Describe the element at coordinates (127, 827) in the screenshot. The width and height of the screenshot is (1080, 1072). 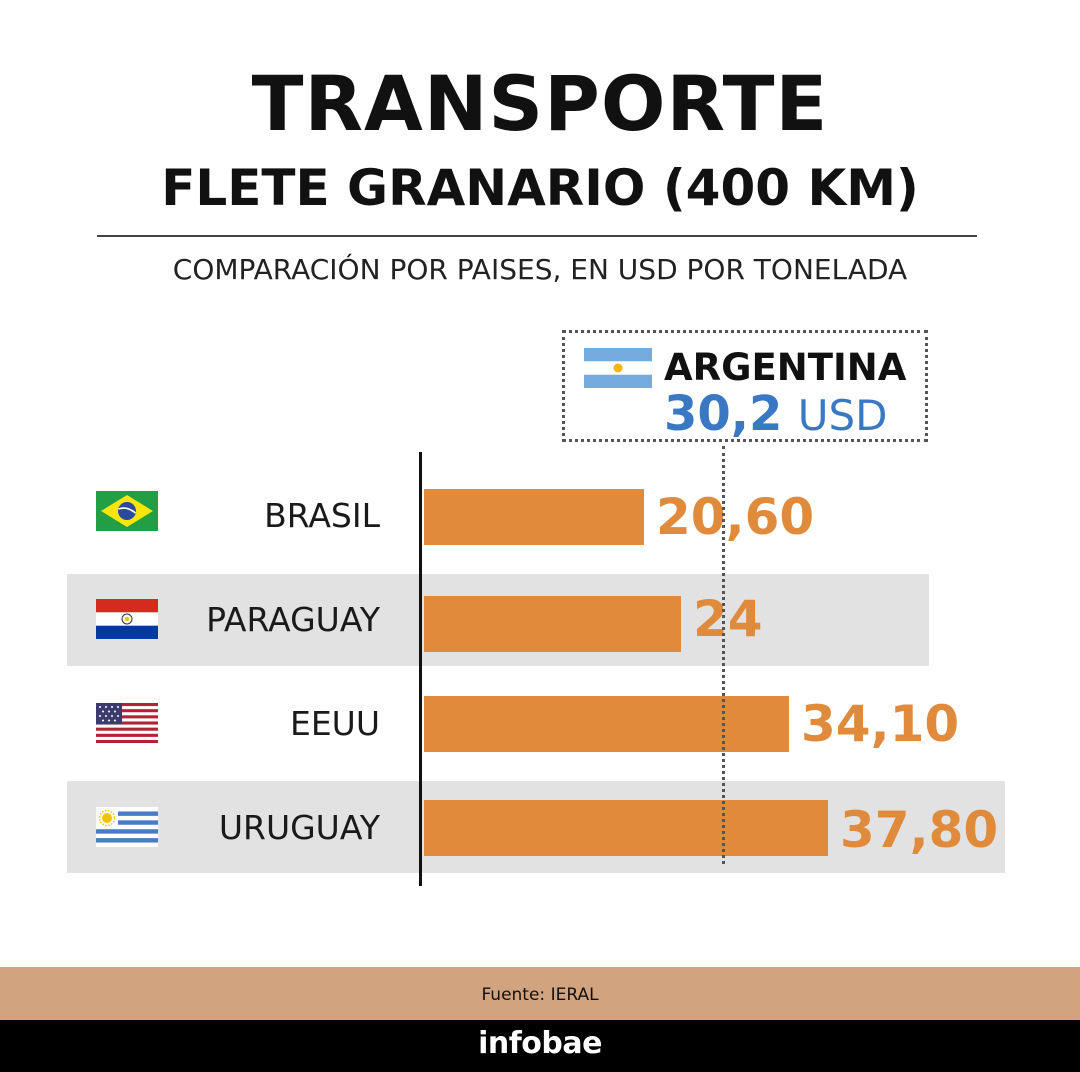
I see `uruguay-flag-icon` at that location.